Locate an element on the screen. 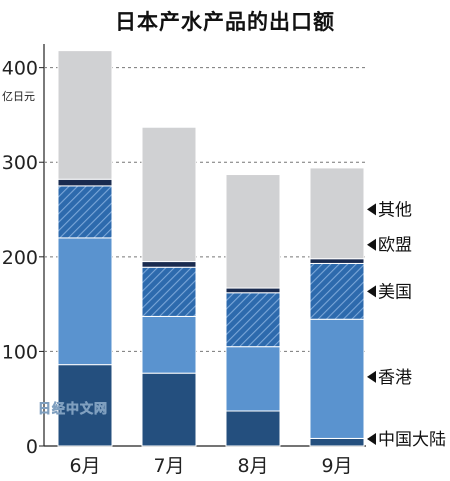  bar-segment-9月-美国 is located at coordinates (337, 291).